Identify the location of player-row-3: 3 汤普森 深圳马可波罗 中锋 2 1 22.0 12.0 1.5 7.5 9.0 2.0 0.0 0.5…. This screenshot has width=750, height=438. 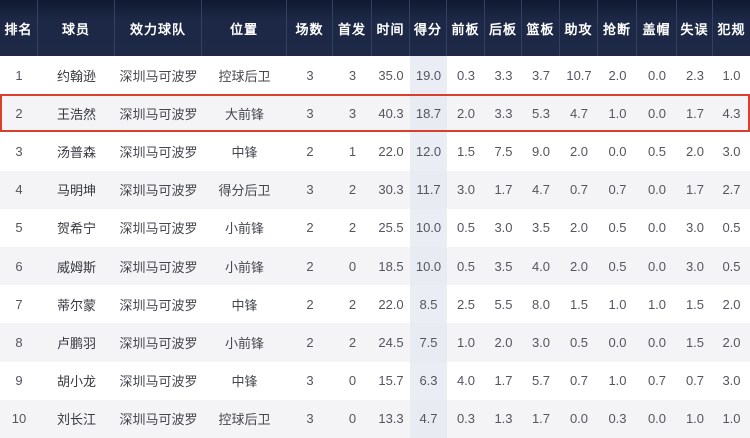
(375, 151).